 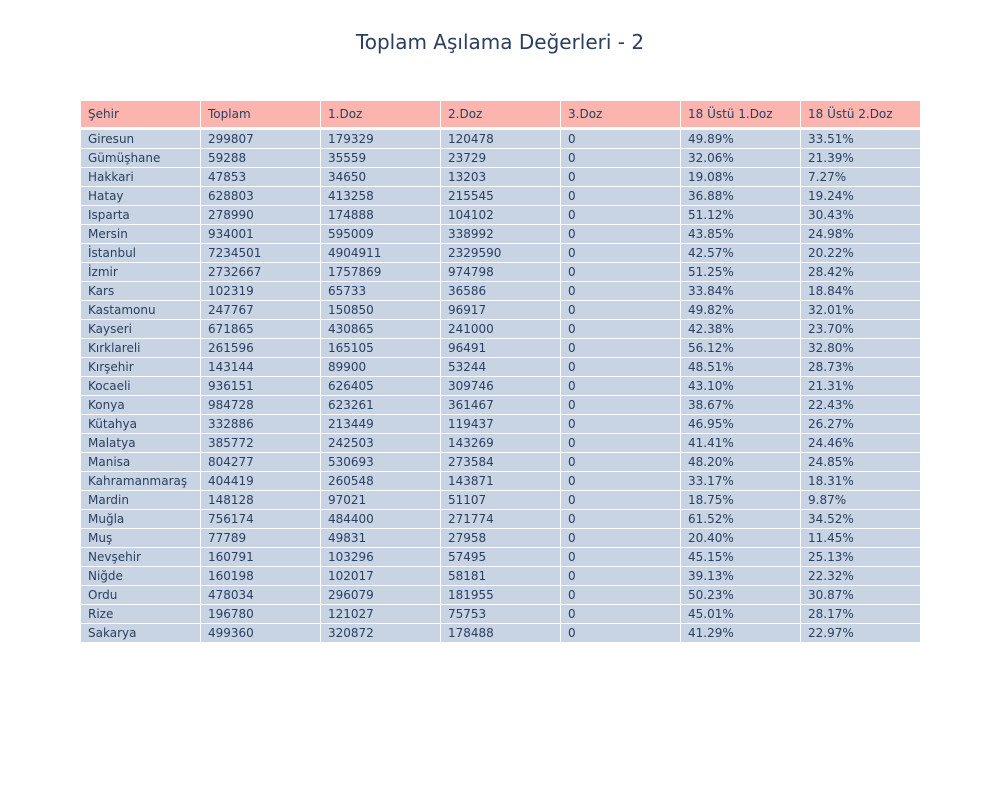 What do you see at coordinates (500, 215) in the screenshot?
I see `table-row: Isparta 278990 174888 104102 0 51.12% 30.43%` at bounding box center [500, 215].